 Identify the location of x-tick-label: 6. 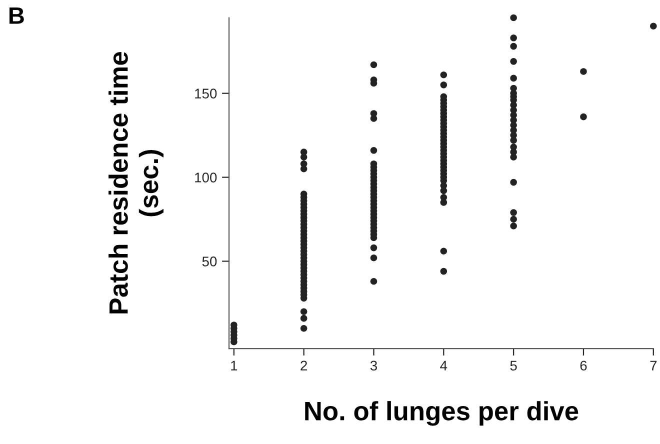
(583, 365).